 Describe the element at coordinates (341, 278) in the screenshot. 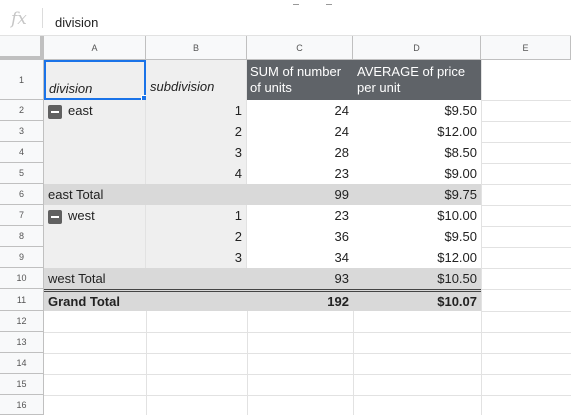

I see `total-units: 93` at that location.